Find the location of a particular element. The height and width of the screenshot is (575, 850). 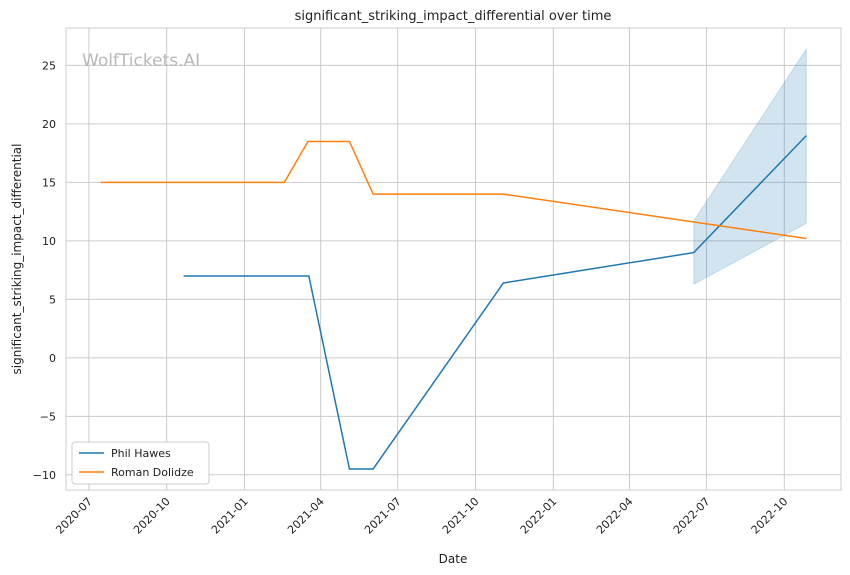

x-tick-label: 2021-07 is located at coordinates (383, 516).